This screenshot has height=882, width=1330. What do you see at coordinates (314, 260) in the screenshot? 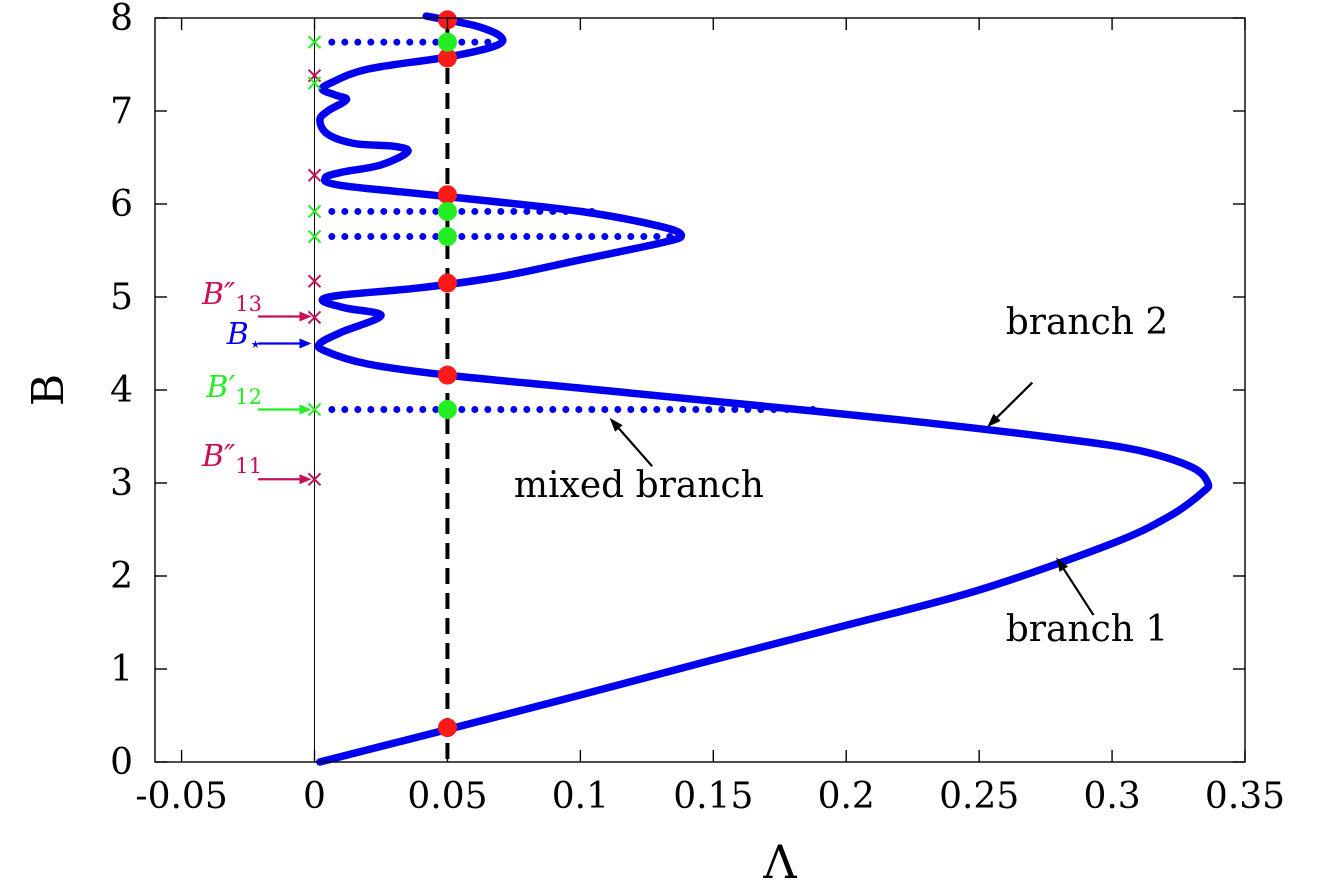
I see `x-markers-layer` at bounding box center [314, 260].